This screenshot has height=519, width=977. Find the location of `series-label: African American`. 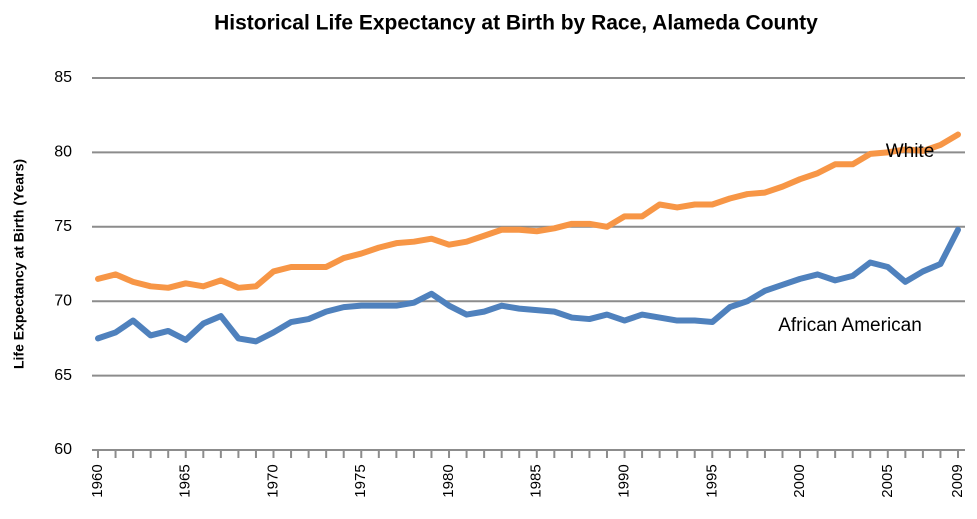

series-label: African American is located at coordinates (850, 325).